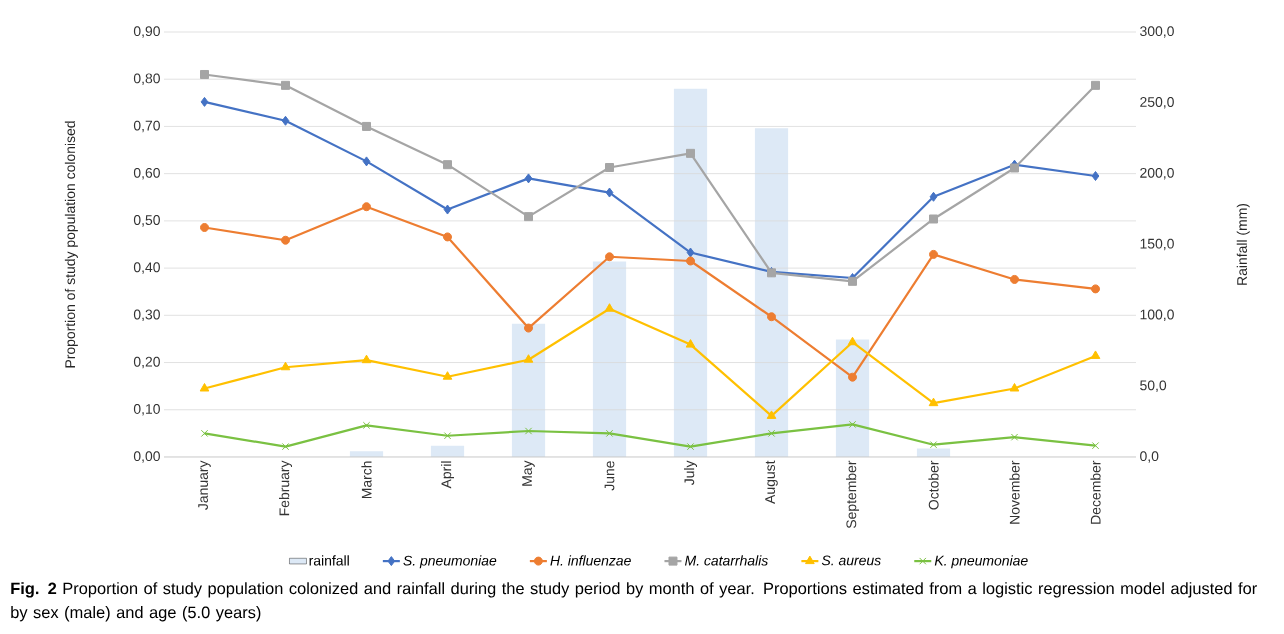 The width and height of the screenshot is (1284, 634). I want to click on y-tick-label: 0,50, so click(146, 221).